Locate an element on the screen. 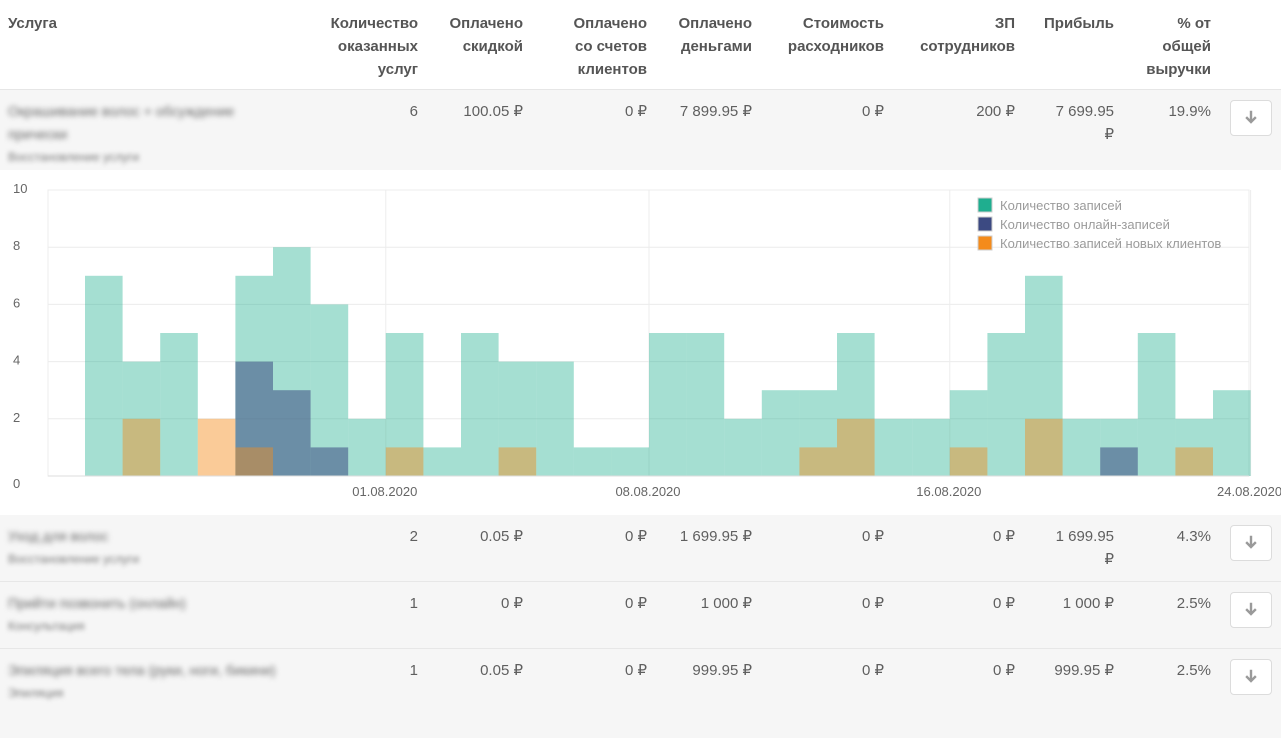 The image size is (1281, 738). share-cell: 19.9% is located at coordinates (1189, 111).